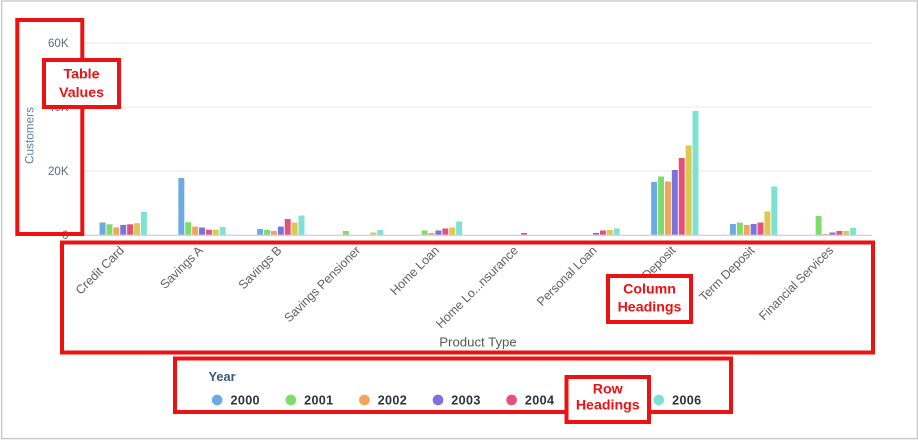 This screenshot has height=445, width=918. Describe the element at coordinates (686, 401) in the screenshot. I see `svg-text: 2006` at that location.